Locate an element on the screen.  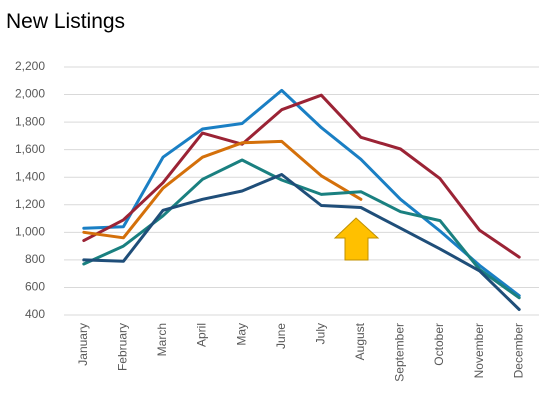
y-tick-label: 2,200 is located at coordinates (30, 66).